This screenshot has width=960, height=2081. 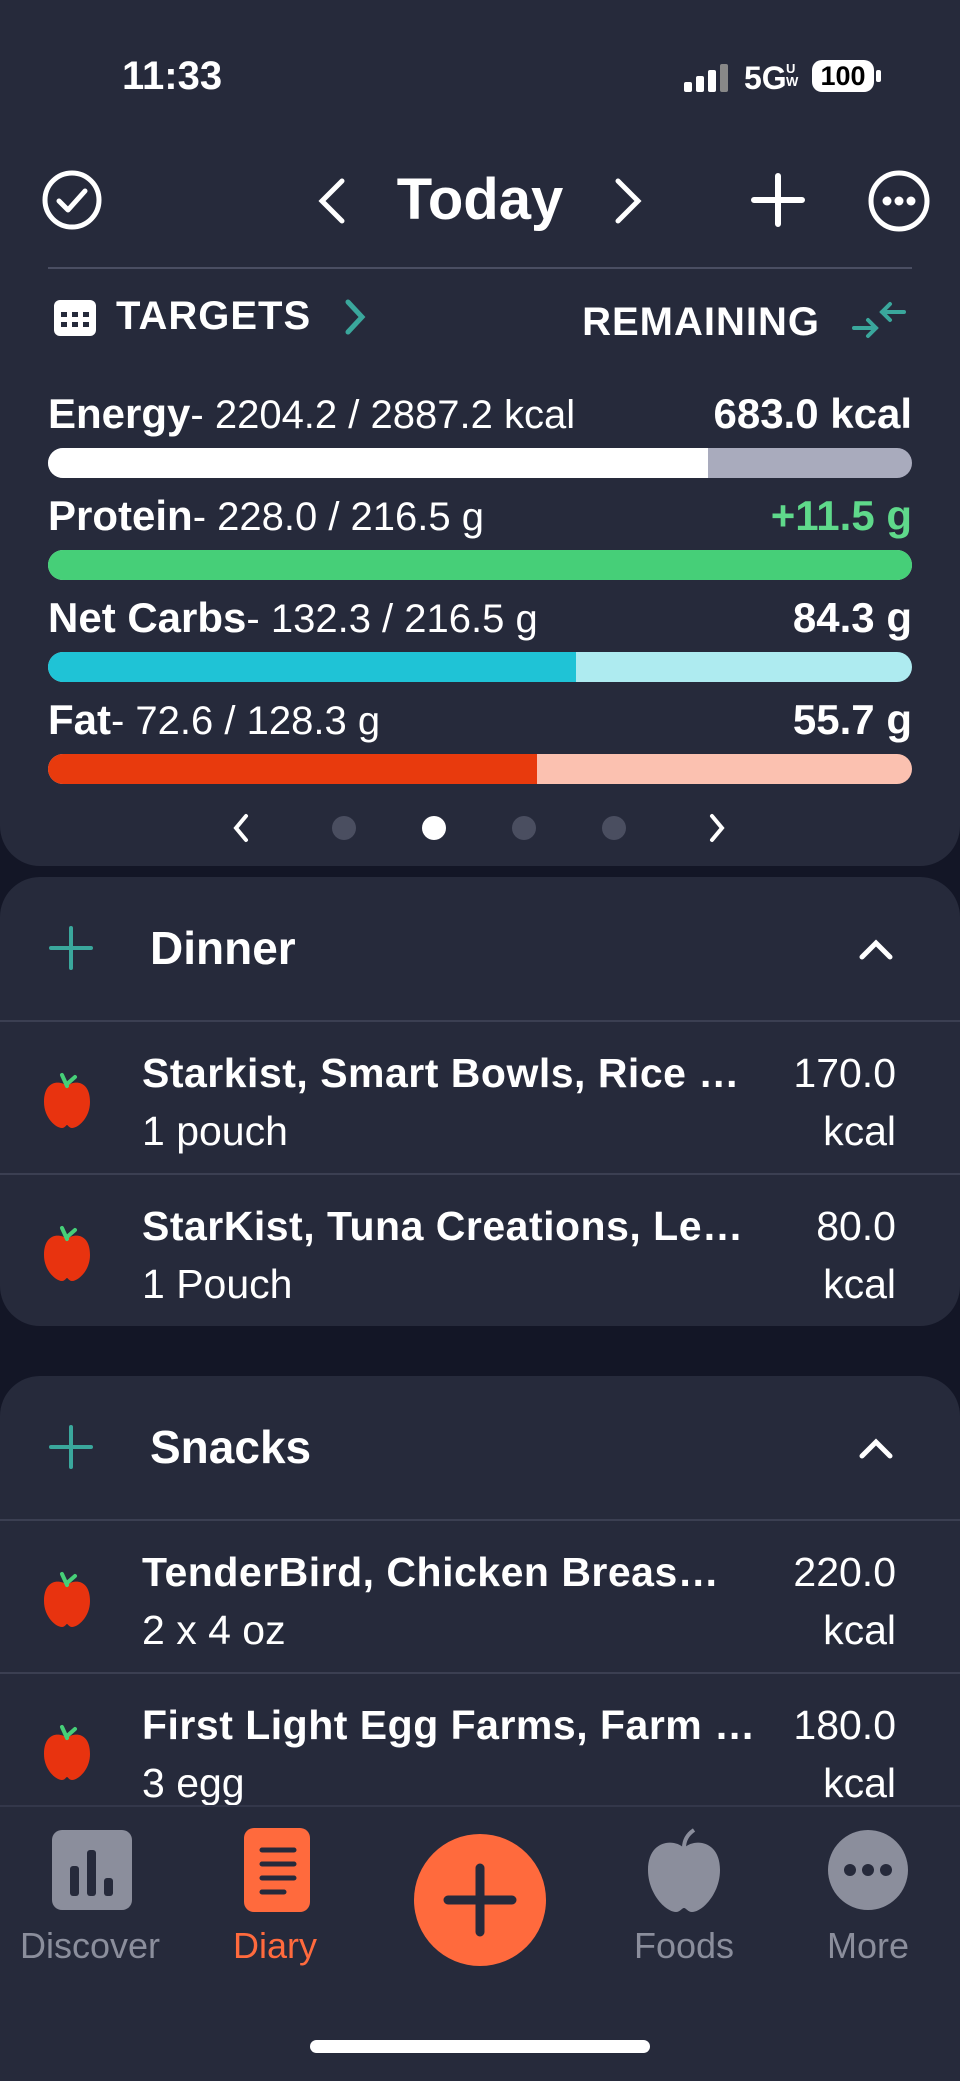 I want to click on meal-name: Dinner, so click(x=223, y=948).